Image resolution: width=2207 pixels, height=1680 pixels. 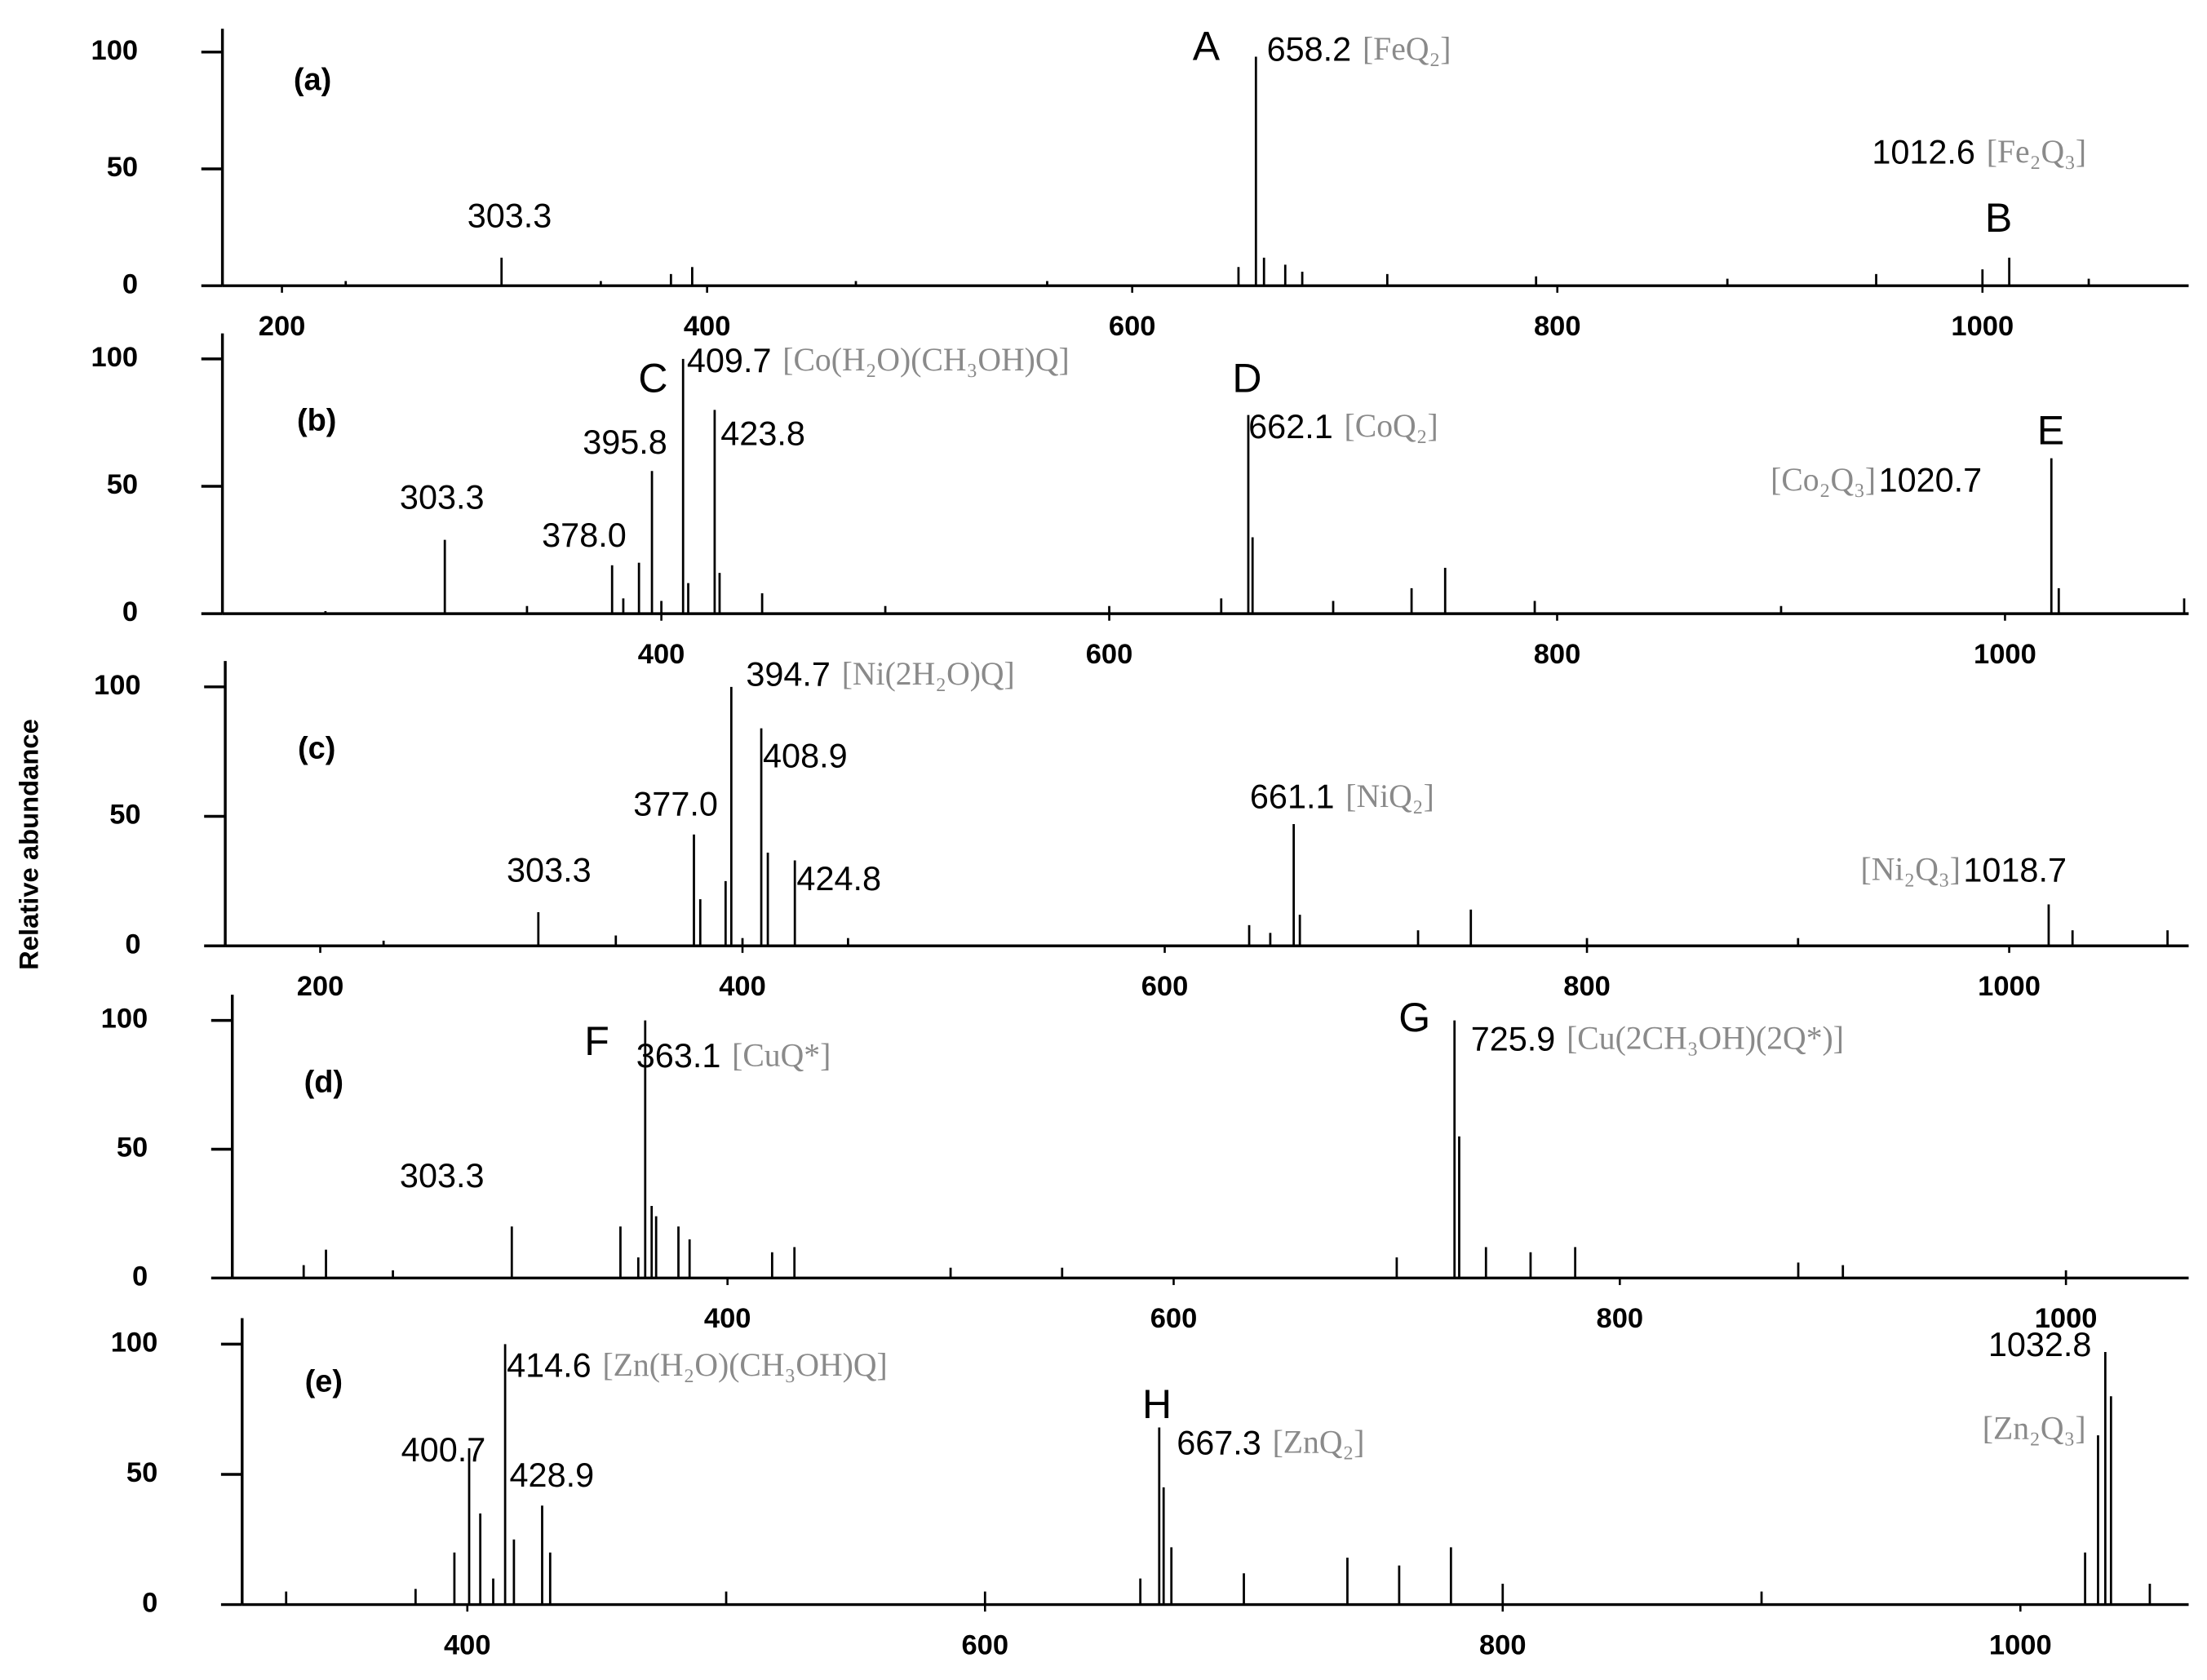 What do you see at coordinates (324, 1382) in the screenshot?
I see `panel-label: (e)` at bounding box center [324, 1382].